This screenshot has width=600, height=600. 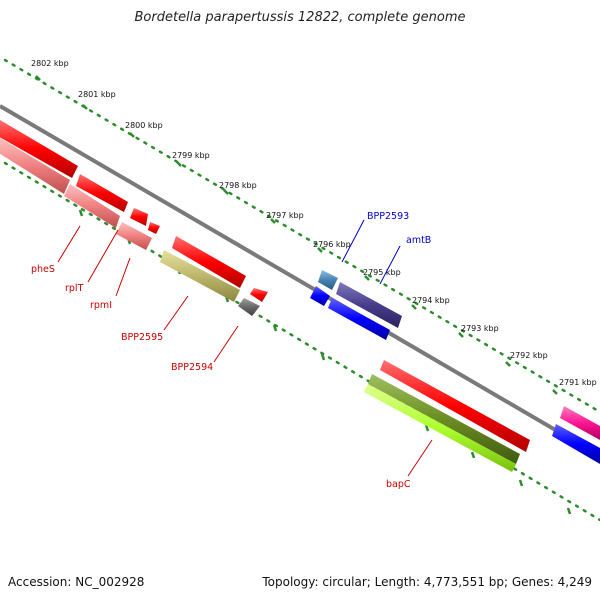 I want to click on gene-bapC-arrow, so click(x=455, y=406).